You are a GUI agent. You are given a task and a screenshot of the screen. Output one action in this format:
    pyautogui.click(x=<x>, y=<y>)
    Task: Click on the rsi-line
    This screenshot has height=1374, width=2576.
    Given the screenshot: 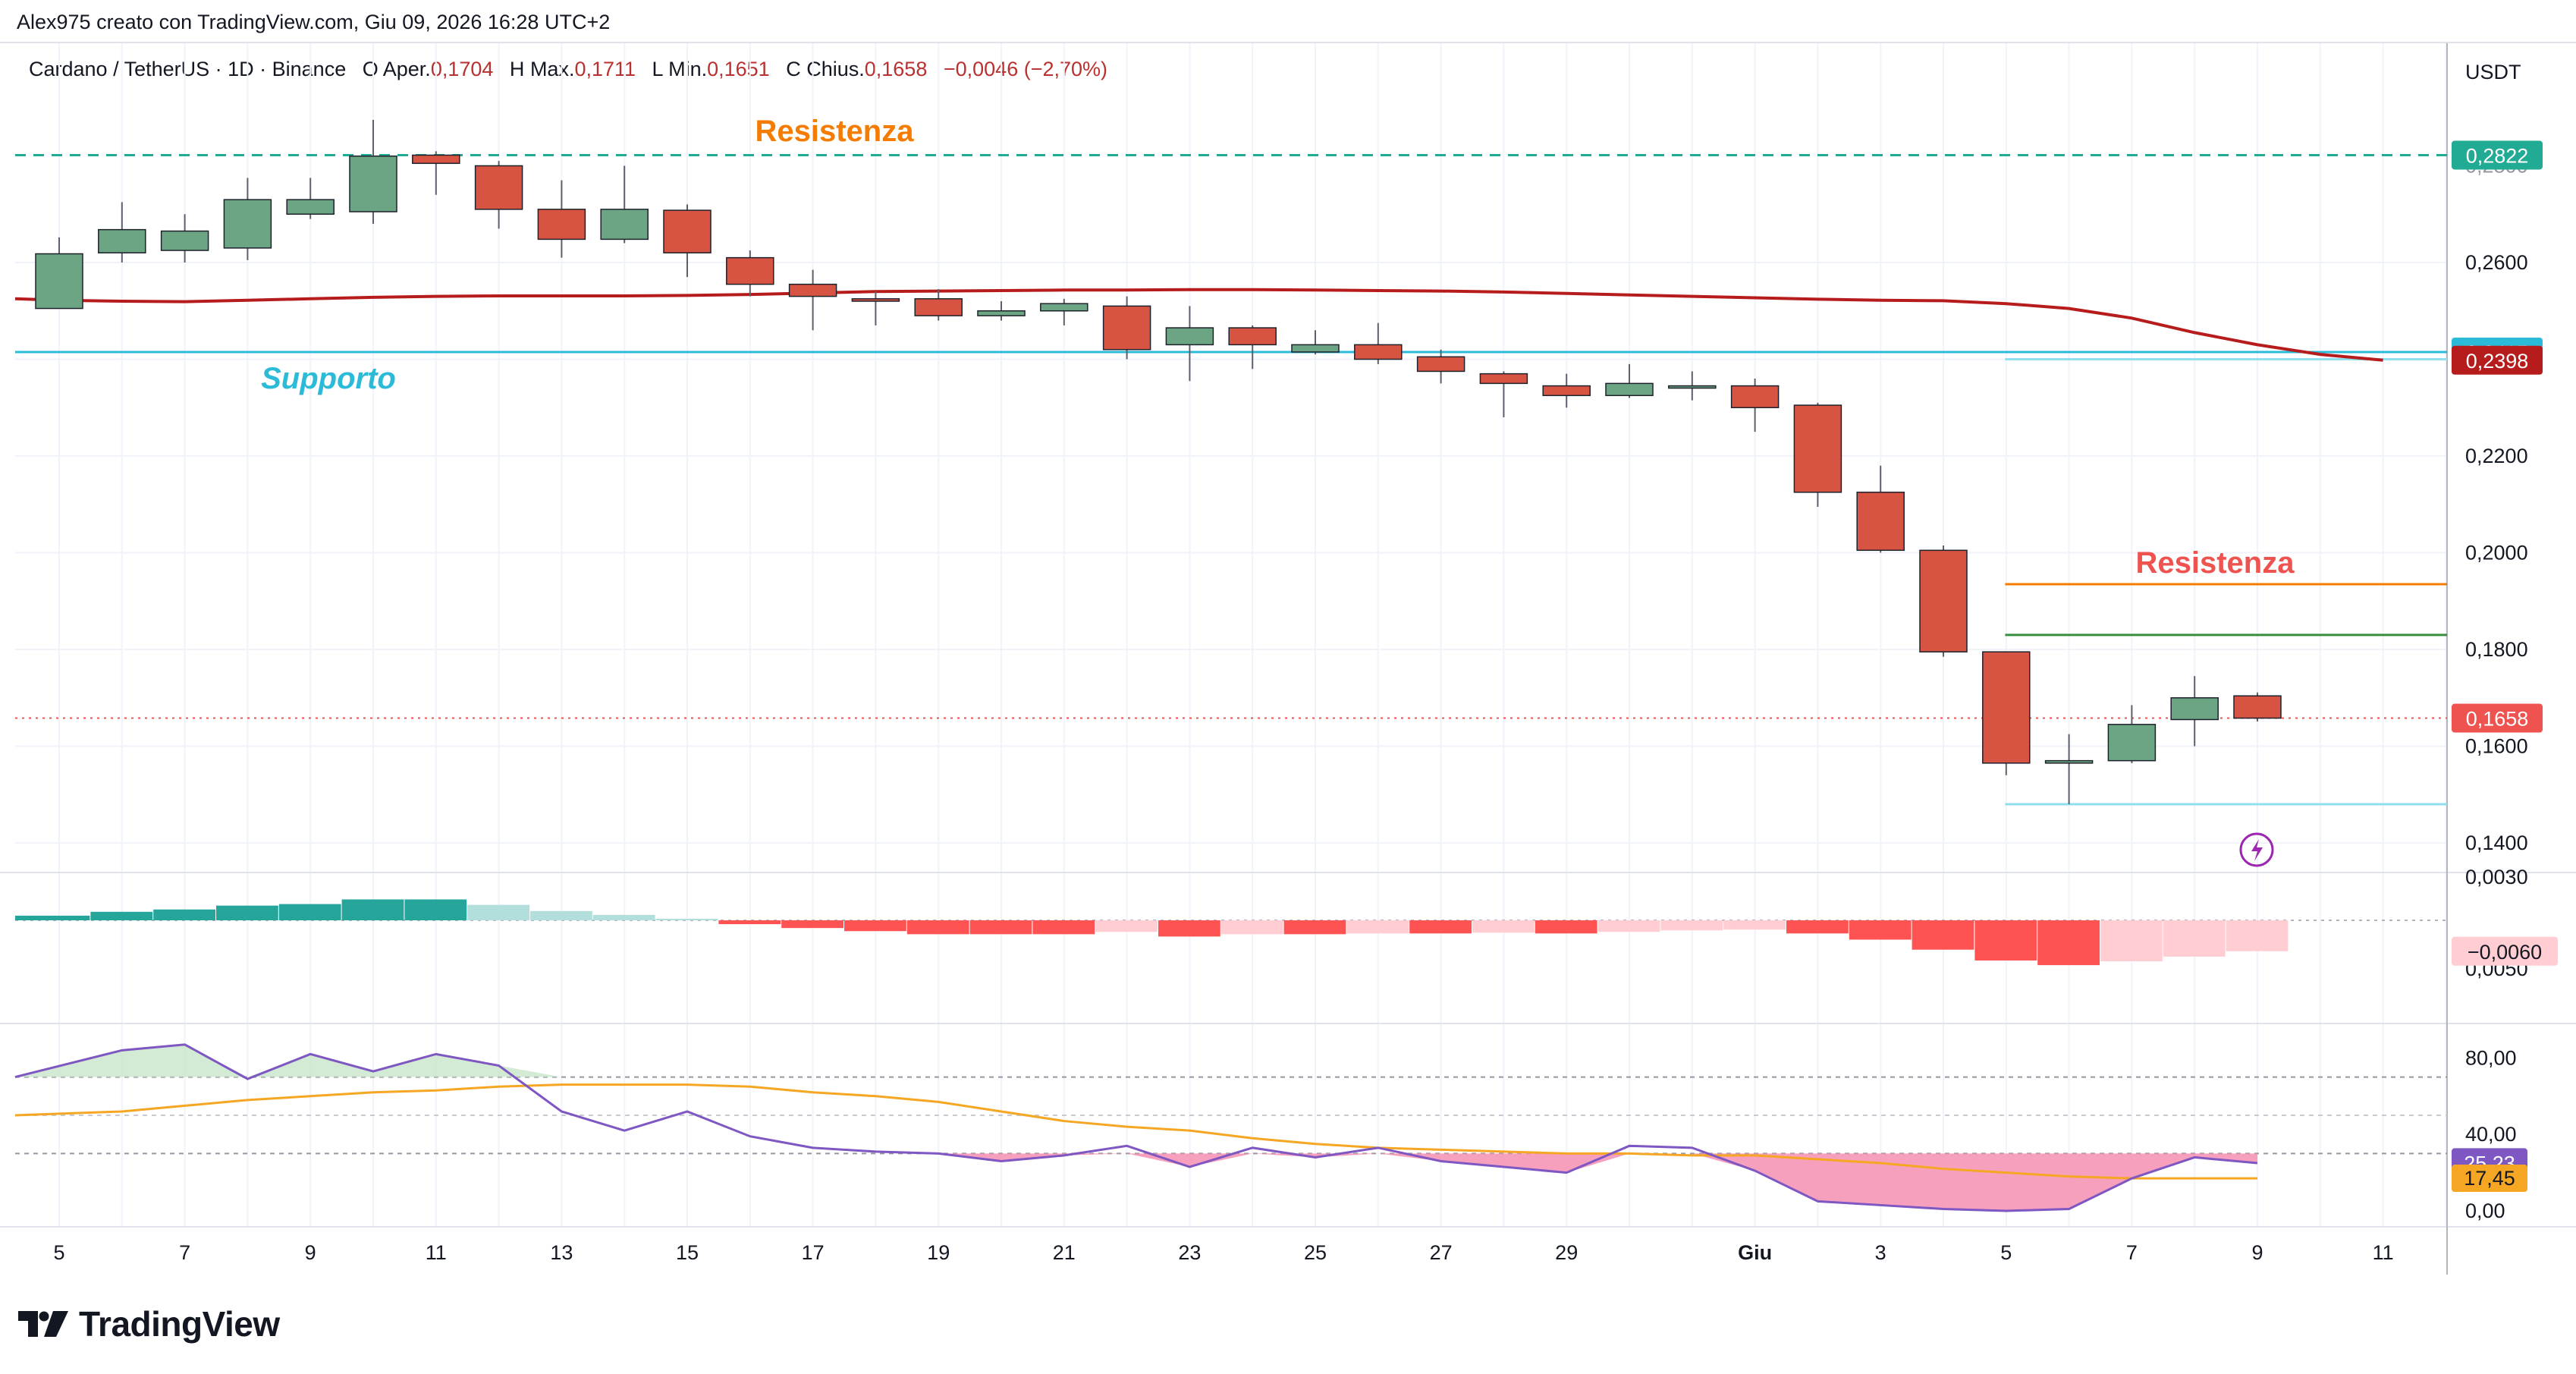 What is the action you would take?
    pyautogui.click(x=1136, y=1127)
    